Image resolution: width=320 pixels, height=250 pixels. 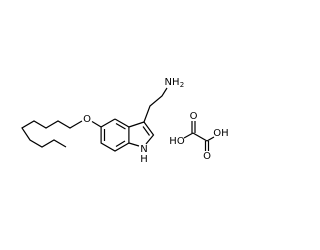 I want to click on benzene-ring, so click(x=115, y=135).